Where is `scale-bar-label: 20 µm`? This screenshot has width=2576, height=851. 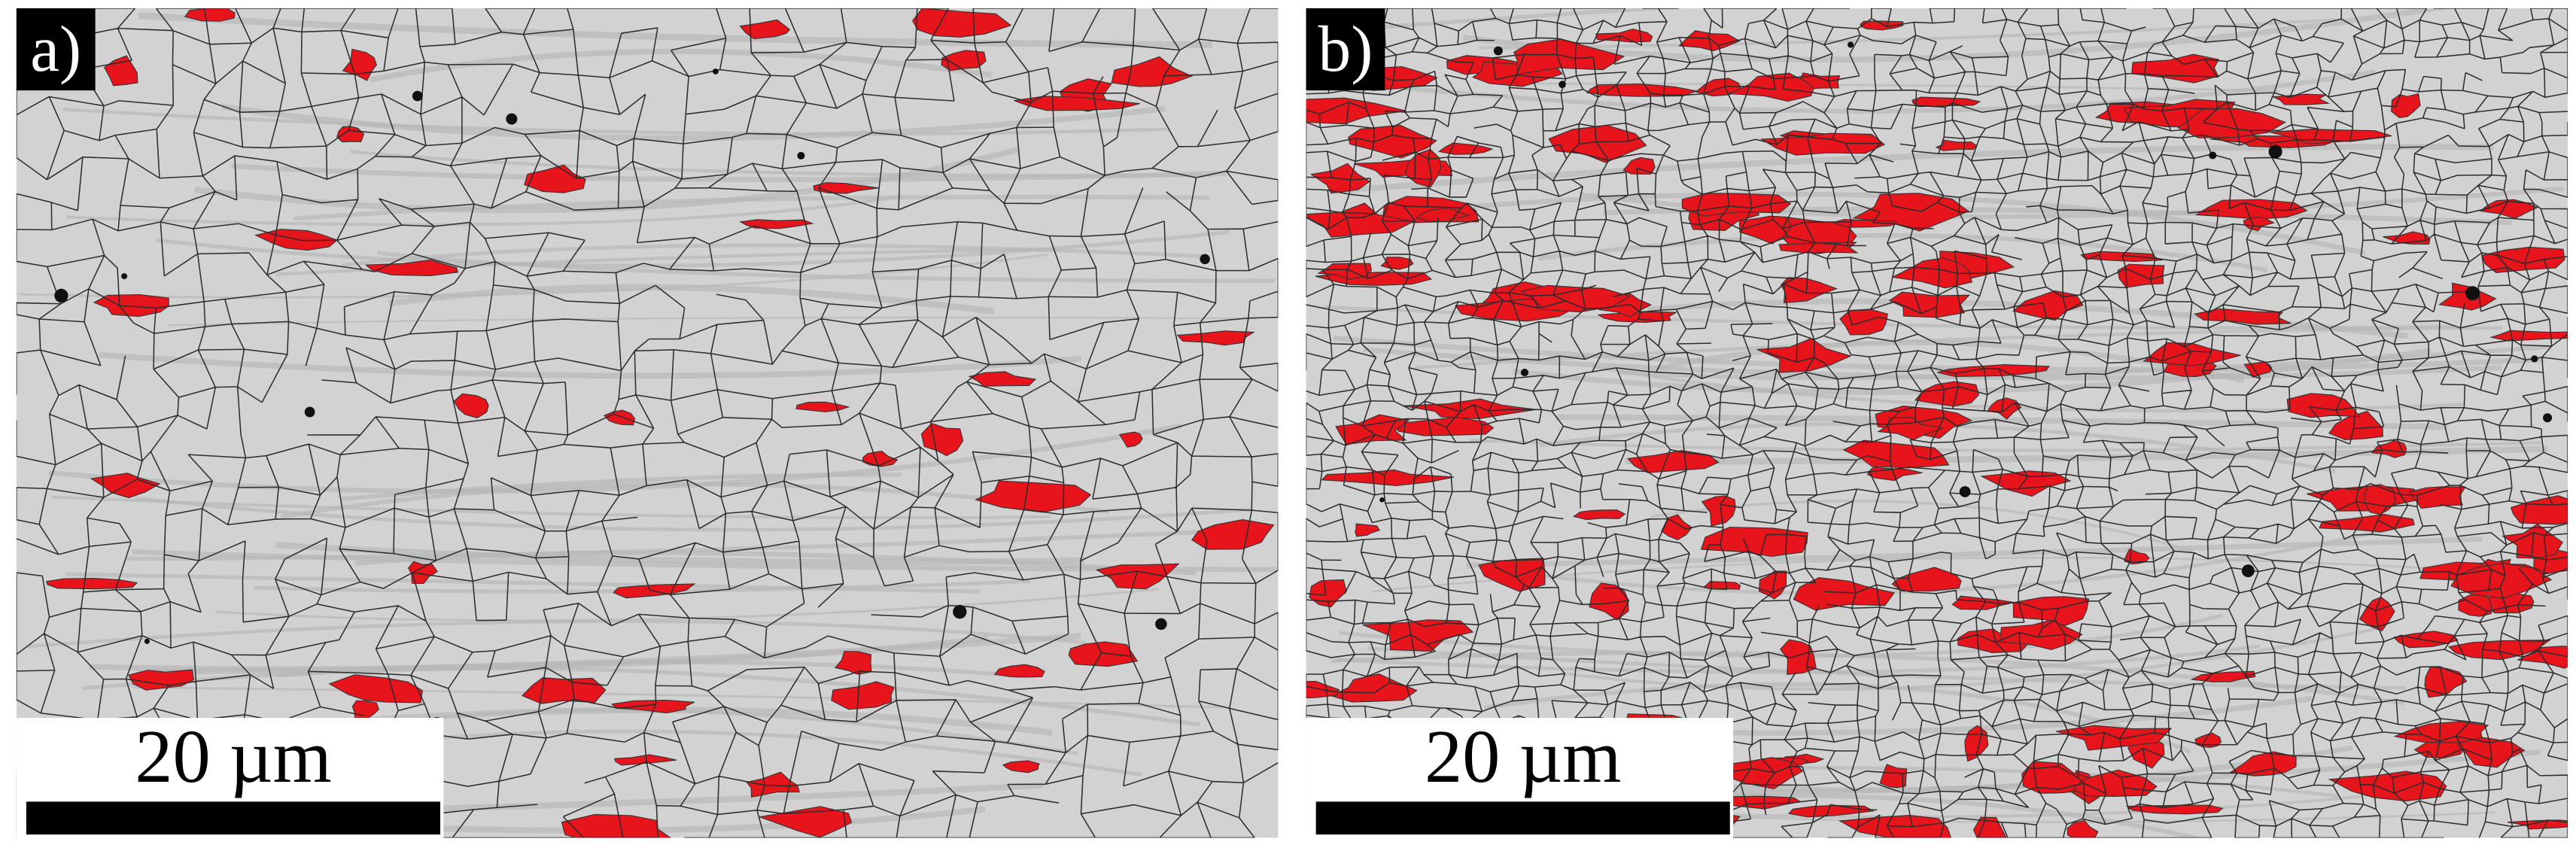 scale-bar-label: 20 µm is located at coordinates (233, 756).